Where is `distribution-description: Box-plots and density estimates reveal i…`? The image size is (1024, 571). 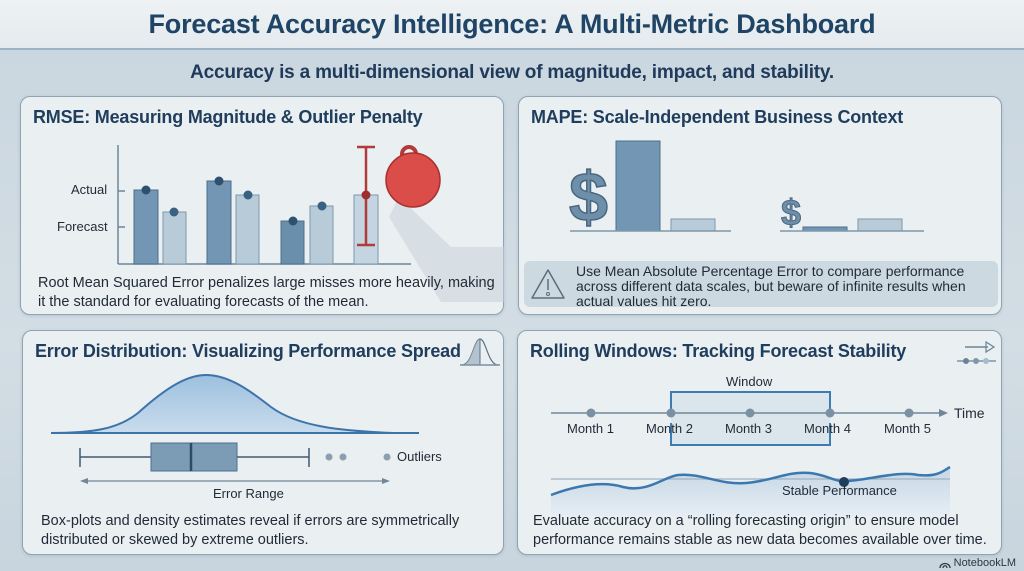 distribution-description: Box-plots and density estimates reveal i… is located at coordinates (250, 530).